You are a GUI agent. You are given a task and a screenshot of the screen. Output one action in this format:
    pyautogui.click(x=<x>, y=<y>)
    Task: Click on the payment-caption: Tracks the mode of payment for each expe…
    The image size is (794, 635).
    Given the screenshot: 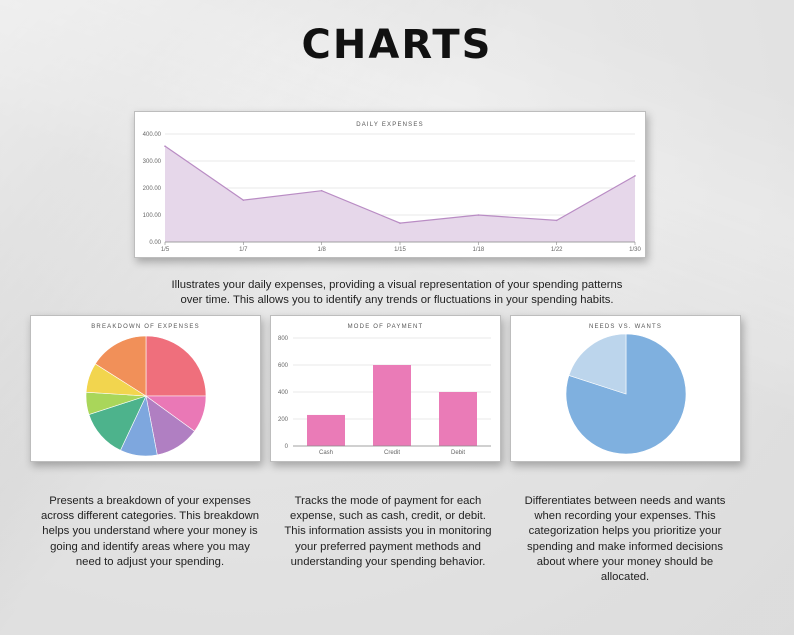 What is the action you would take?
    pyautogui.click(x=388, y=531)
    